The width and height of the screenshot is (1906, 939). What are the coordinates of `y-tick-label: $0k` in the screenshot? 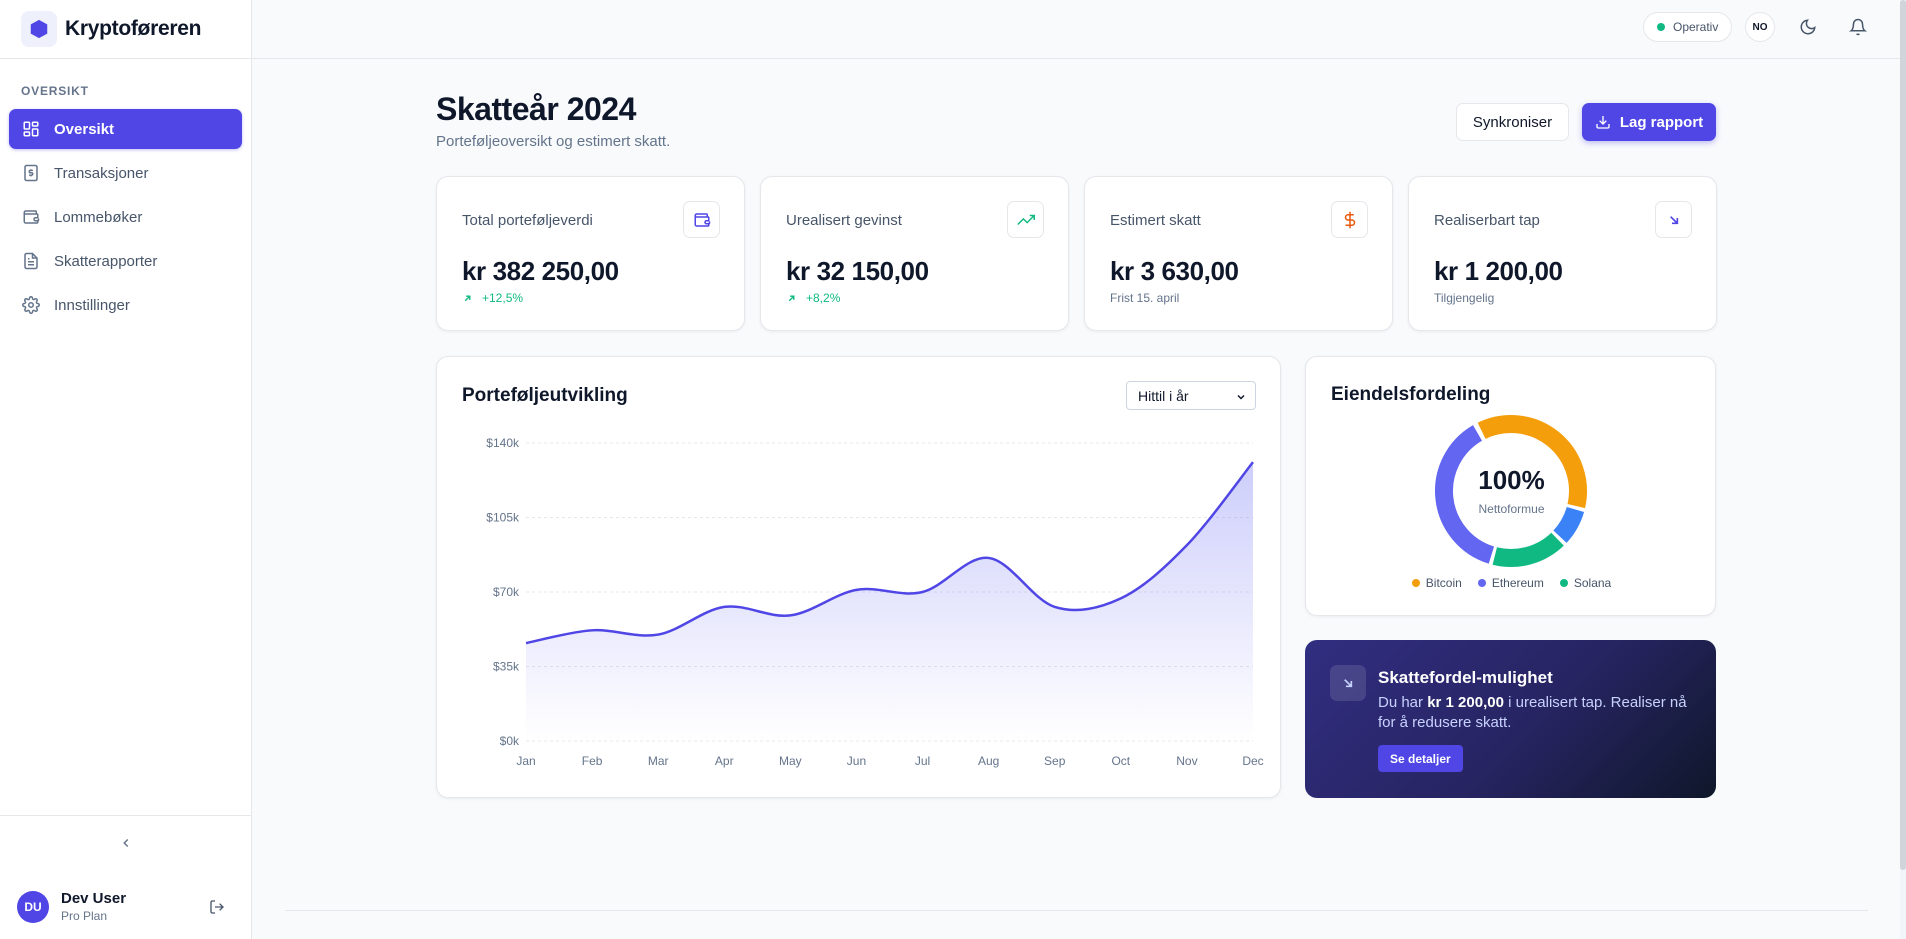 It's located at (510, 741).